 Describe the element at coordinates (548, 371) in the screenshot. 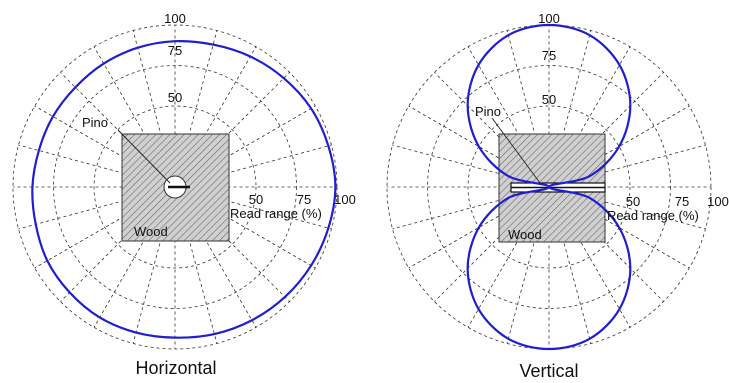

I see `vertical-title: Vertical` at that location.